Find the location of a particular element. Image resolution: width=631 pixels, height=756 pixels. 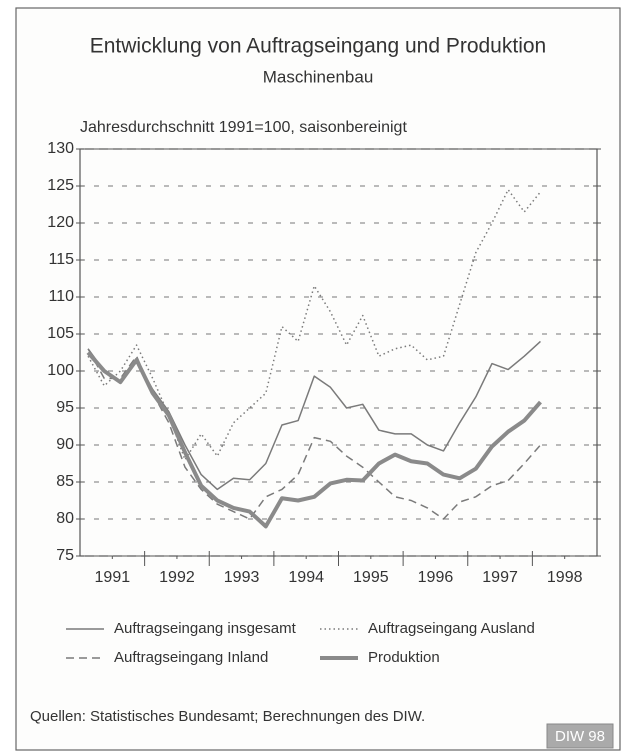

y-tick-label: 115 is located at coordinates (61, 259).